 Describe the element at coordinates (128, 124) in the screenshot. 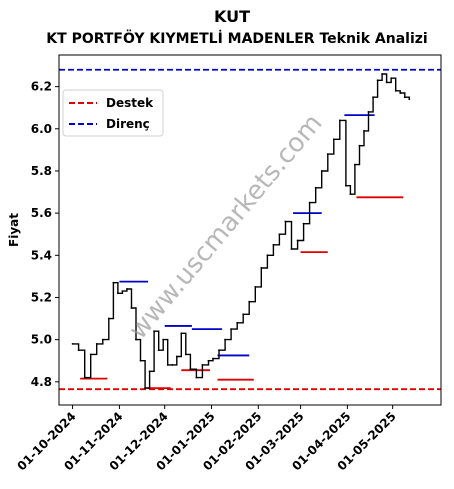

I see `legend-label-direnc: Direnç` at that location.